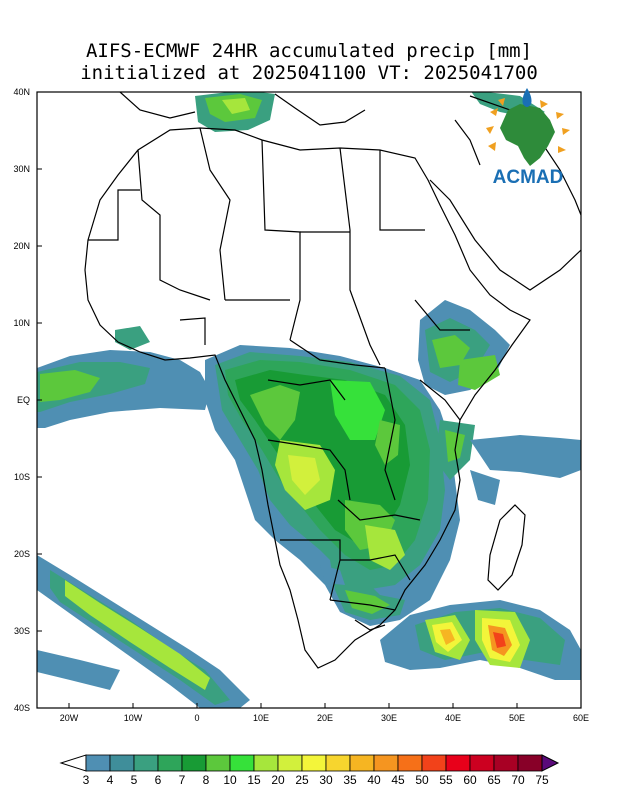 This screenshot has height=800, width=618. Describe the element at coordinates (21, 246) in the screenshot. I see `lat-tick-label: 20N` at that location.